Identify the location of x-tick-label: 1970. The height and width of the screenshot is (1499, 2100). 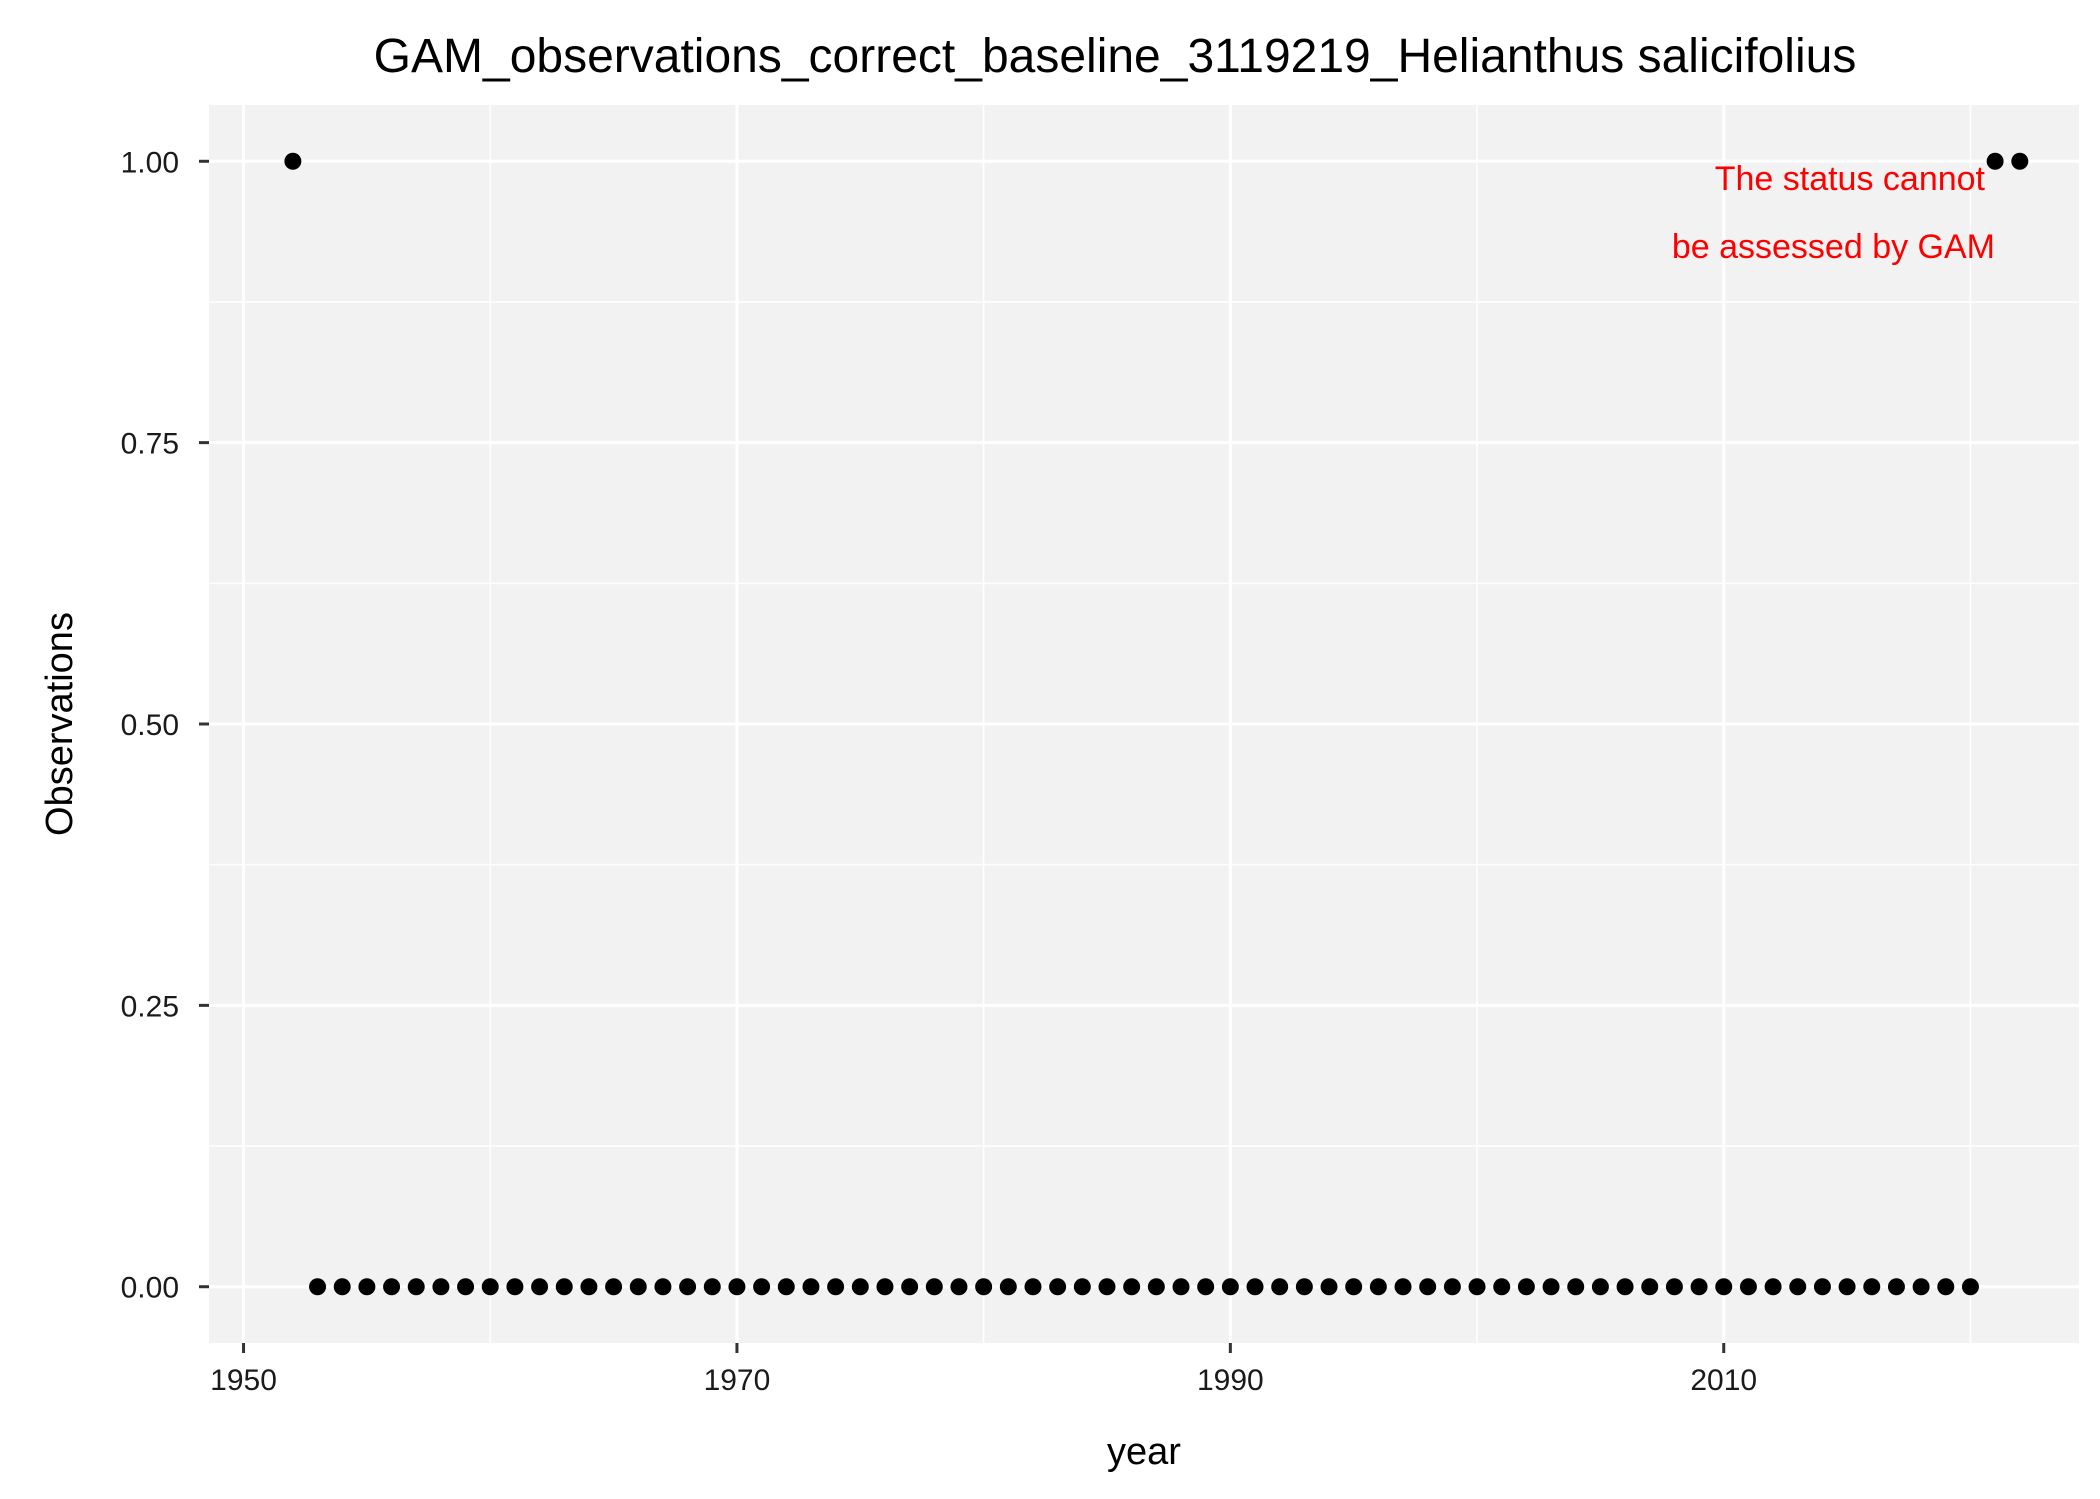
(737, 1380).